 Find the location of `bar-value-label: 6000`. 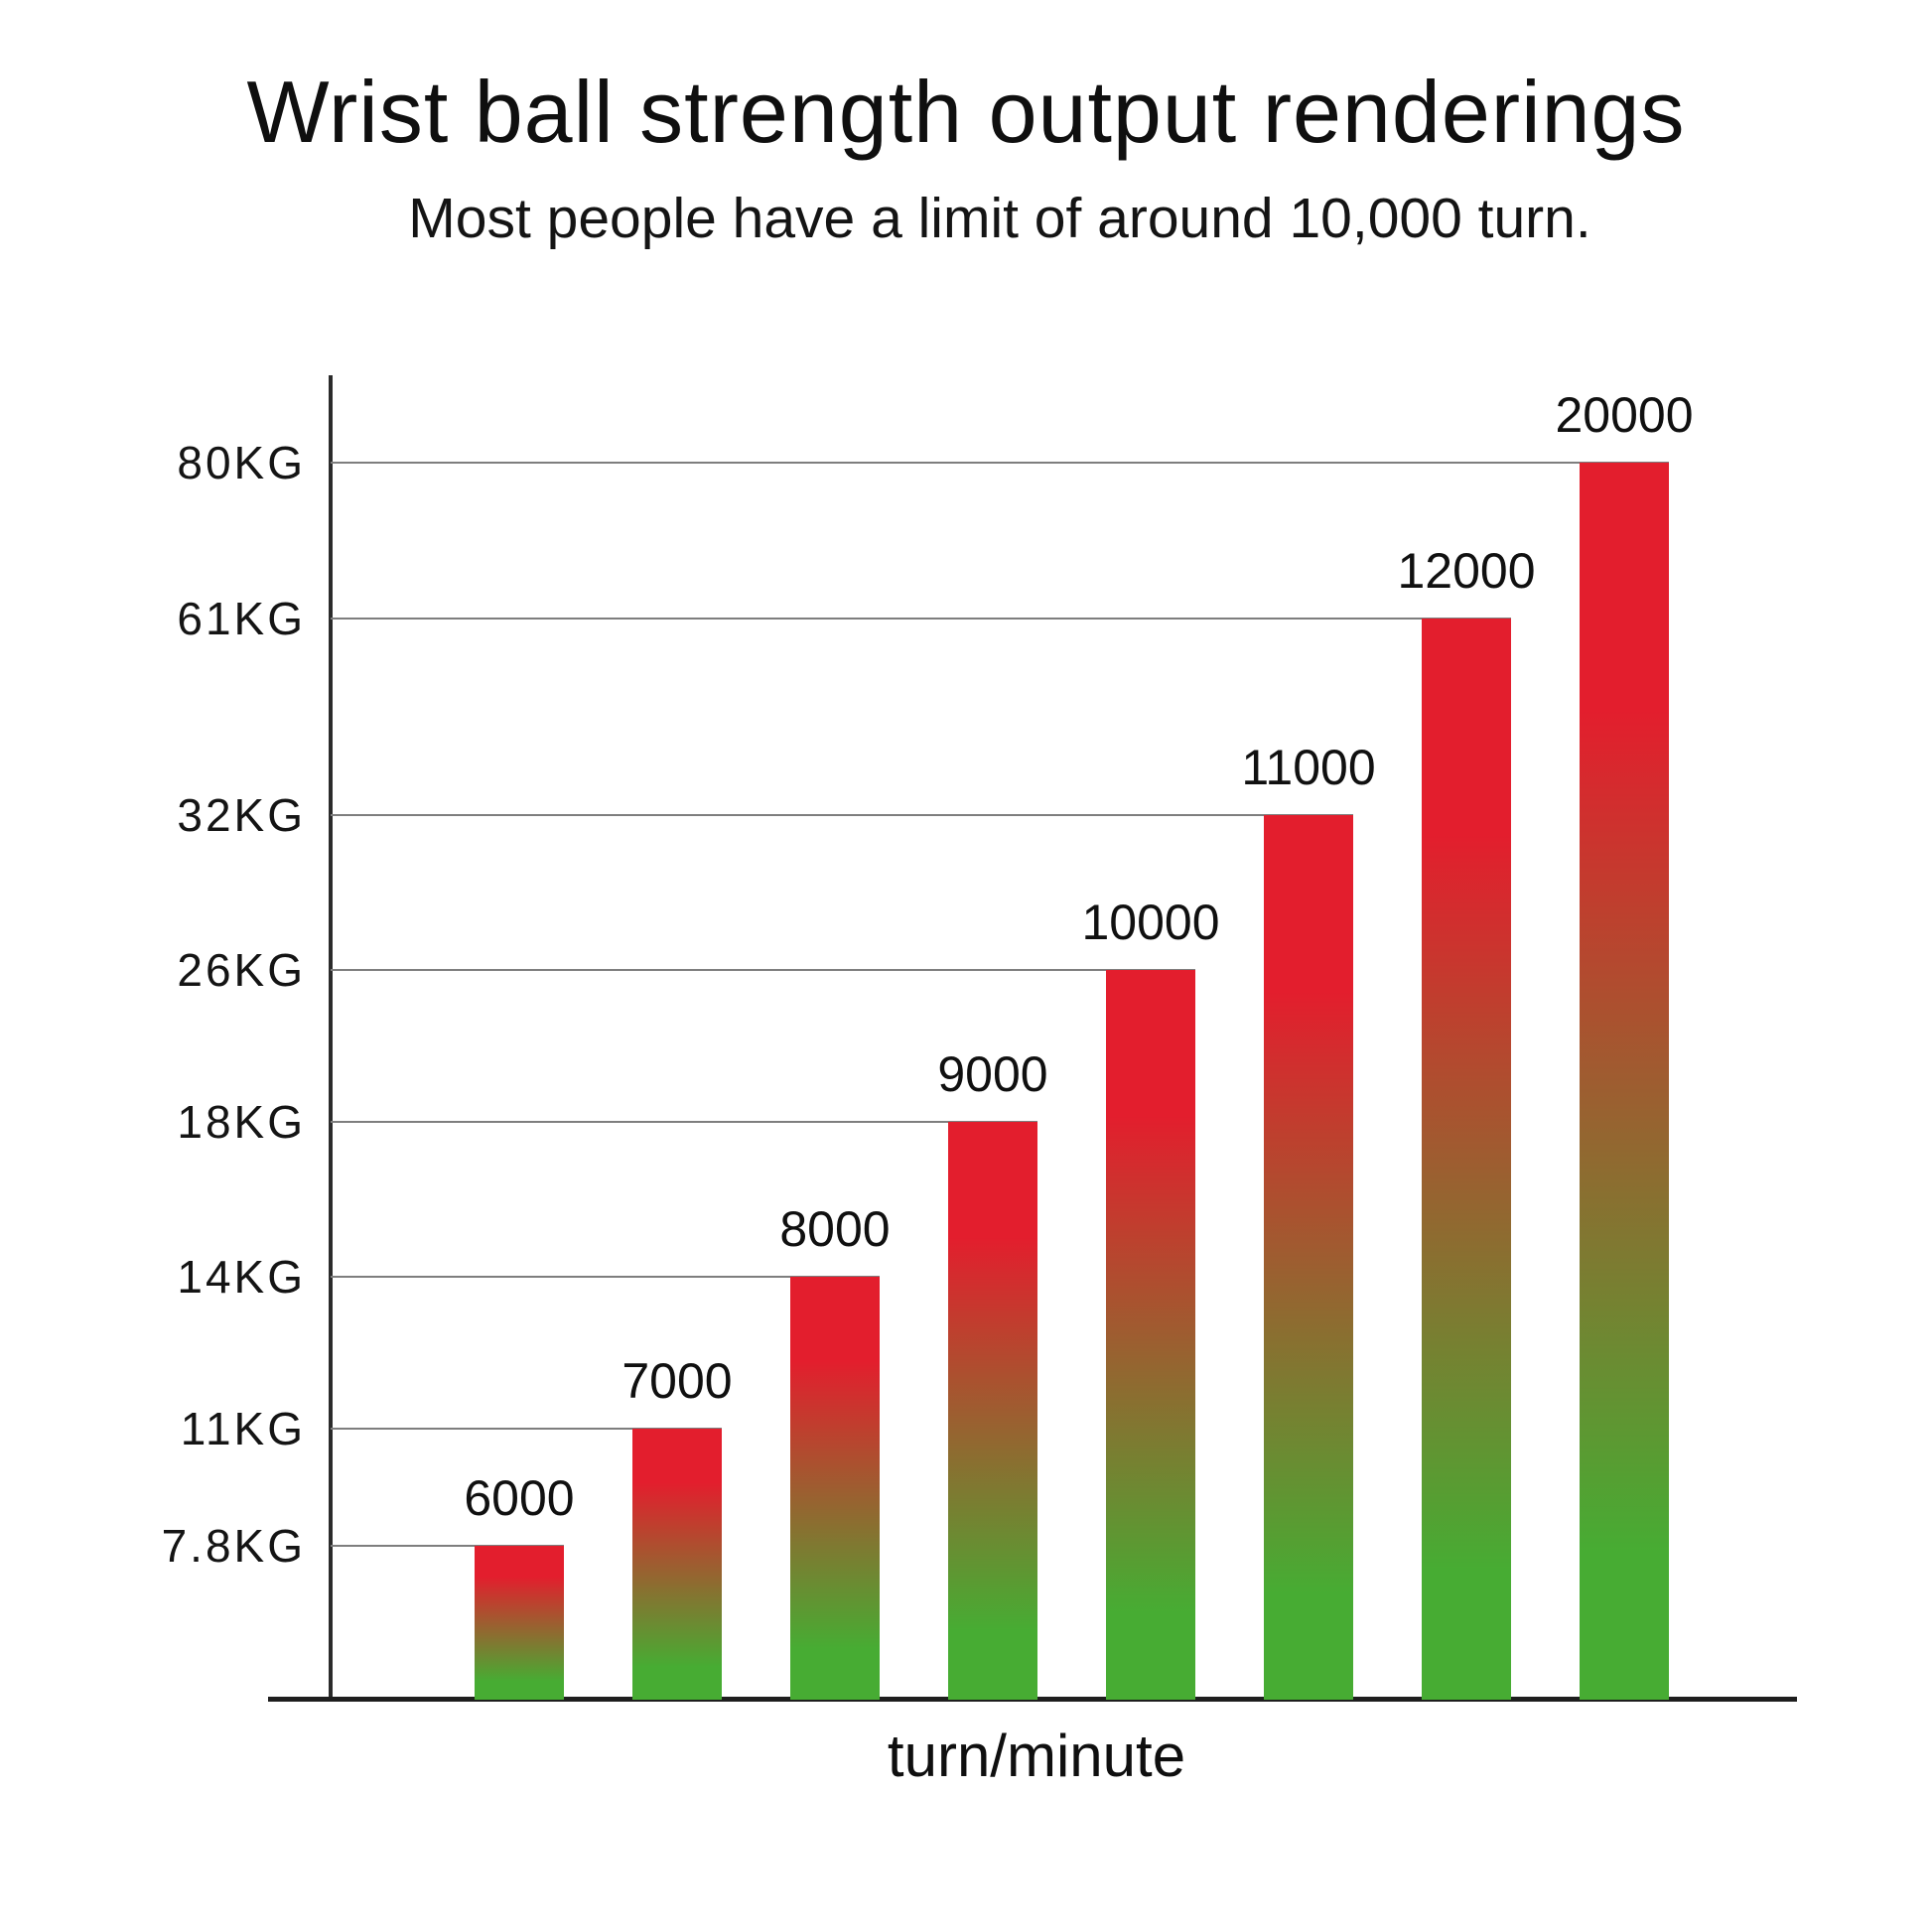

bar-value-label: 6000 is located at coordinates (520, 1498).